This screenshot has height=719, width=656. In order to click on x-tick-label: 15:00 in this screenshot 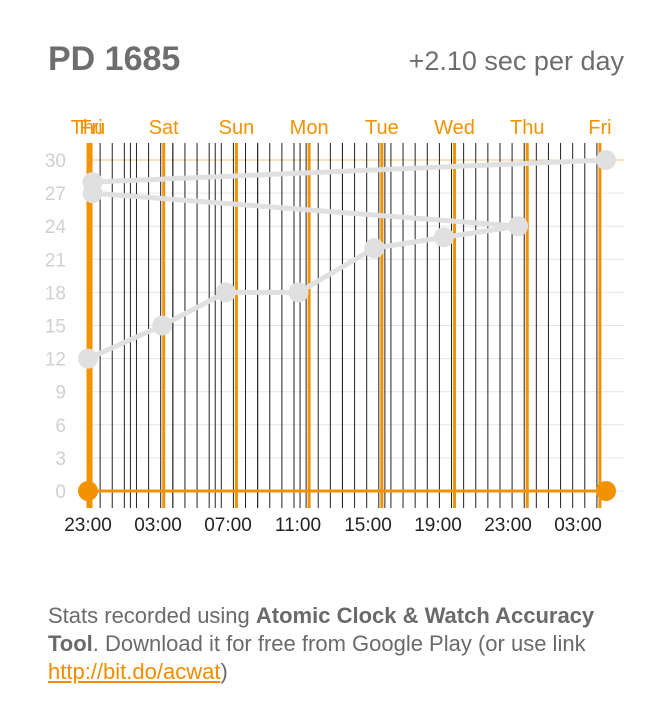, I will do `click(368, 525)`.